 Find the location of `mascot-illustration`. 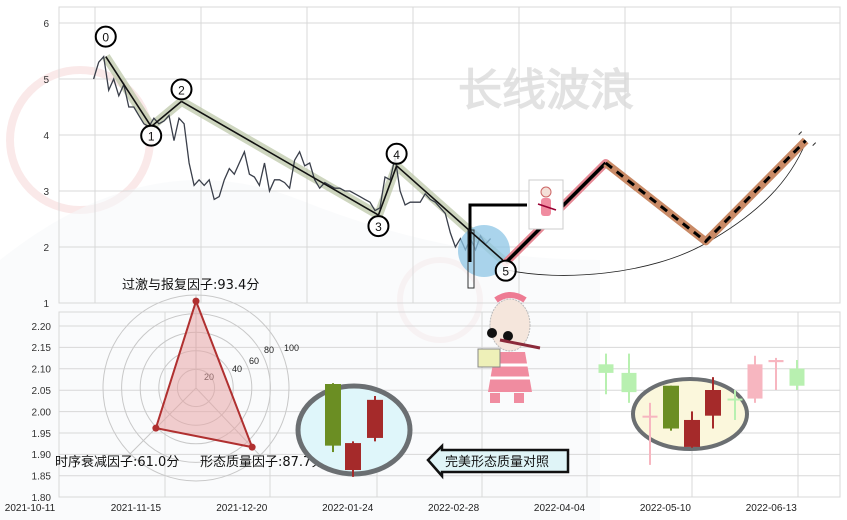

mascot-illustration is located at coordinates (509, 347).